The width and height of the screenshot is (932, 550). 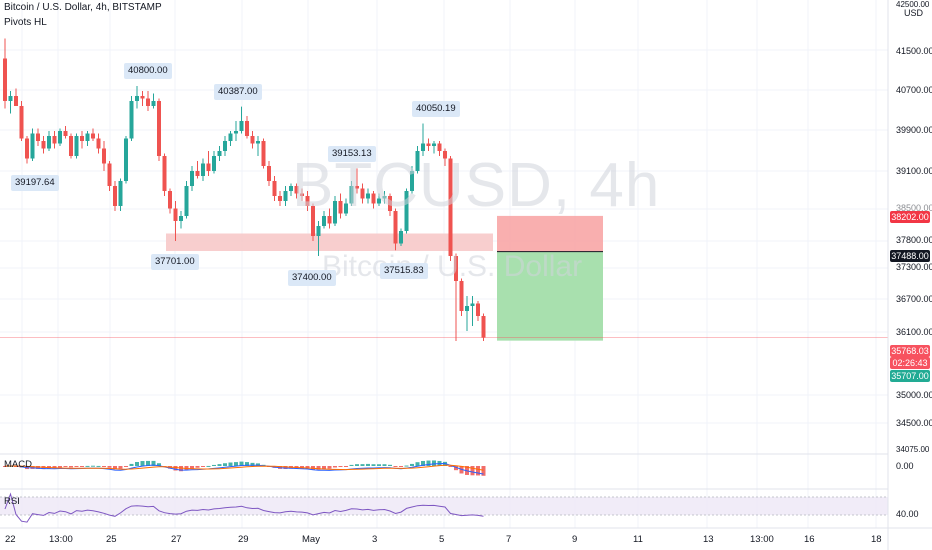 I want to click on watermark-symbol: BTCUSD, 4h, so click(x=476, y=185).